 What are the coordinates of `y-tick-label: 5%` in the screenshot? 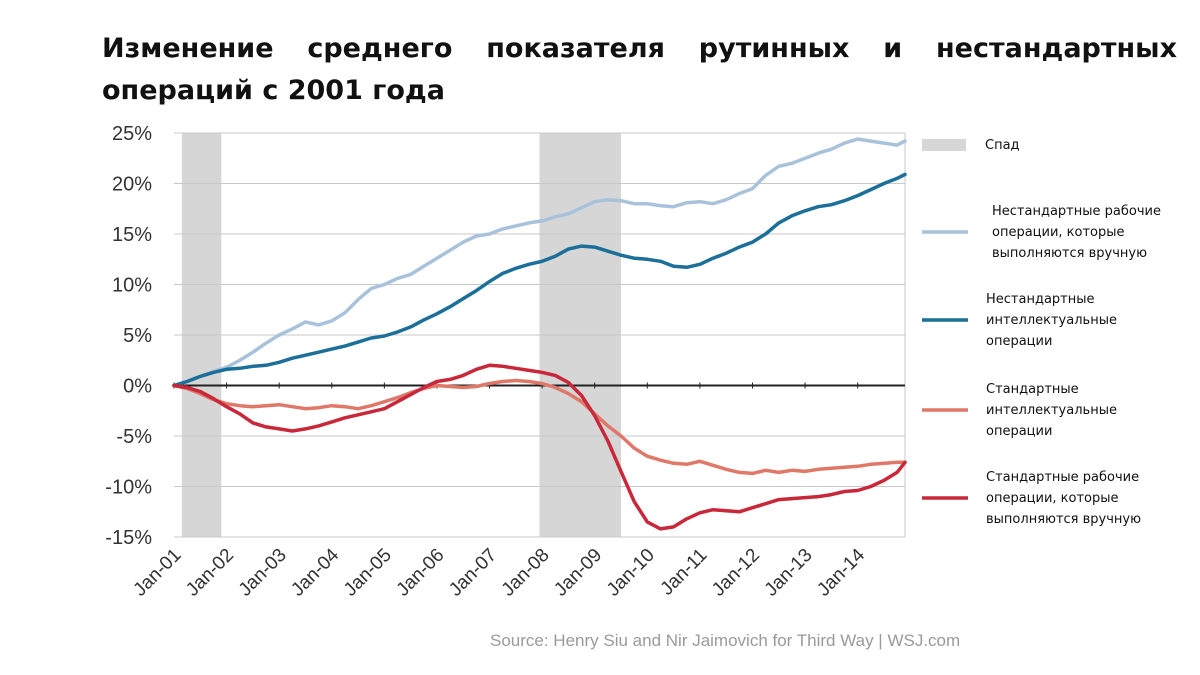 It's located at (137, 336).